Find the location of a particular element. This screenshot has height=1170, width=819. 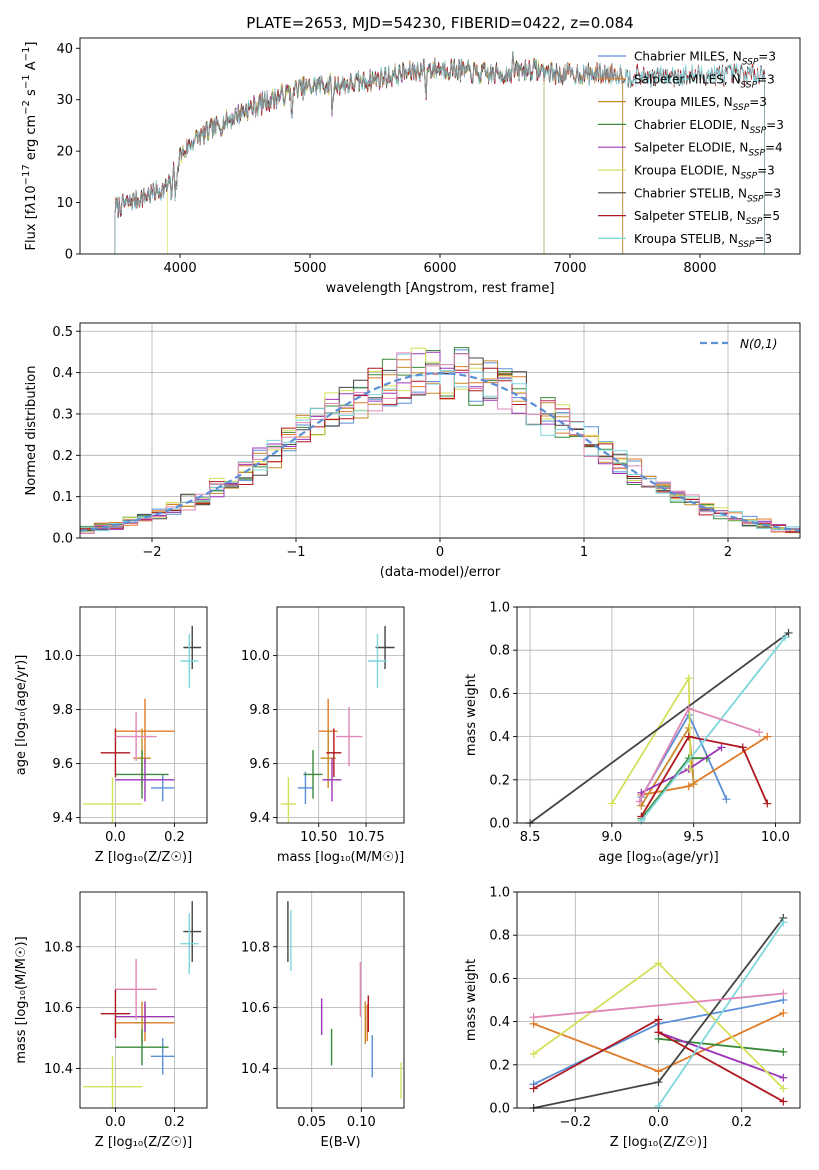

series-salpeter-stelib is located at coordinates (658, 1060).